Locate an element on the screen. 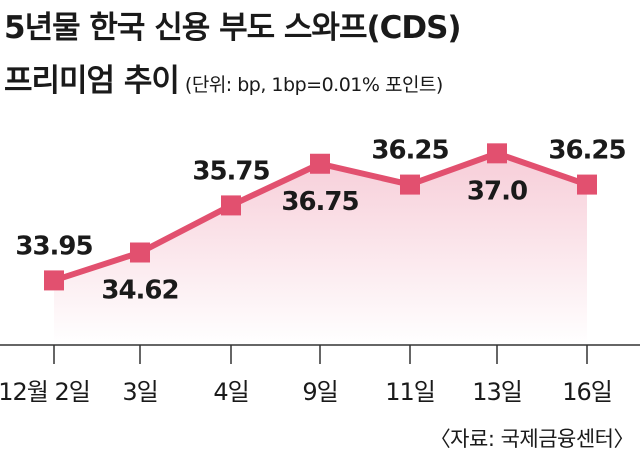 The width and height of the screenshot is (640, 457). data-label: 37.0 is located at coordinates (497, 191).